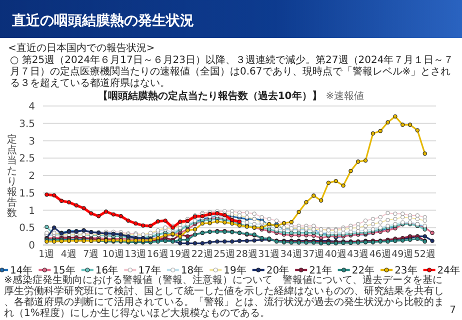  I want to click on legend-label: 21年, so click(320, 270).